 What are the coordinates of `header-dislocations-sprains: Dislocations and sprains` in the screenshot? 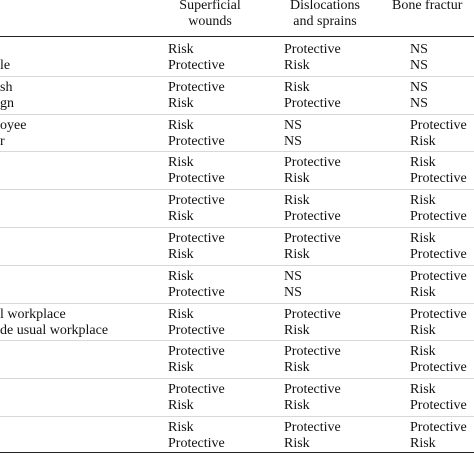 It's located at (325, 15).